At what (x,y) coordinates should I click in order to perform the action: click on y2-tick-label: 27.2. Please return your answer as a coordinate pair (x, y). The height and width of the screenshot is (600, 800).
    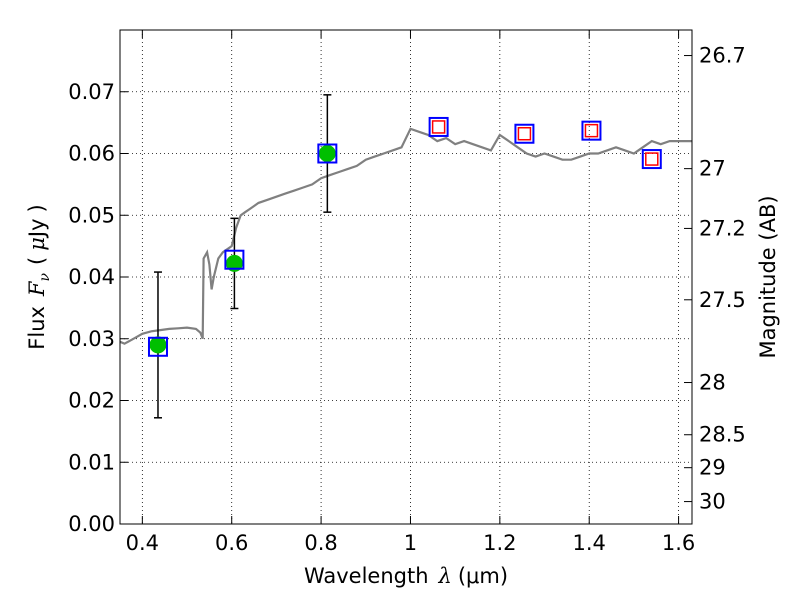
    Looking at the image, I should click on (722, 228).